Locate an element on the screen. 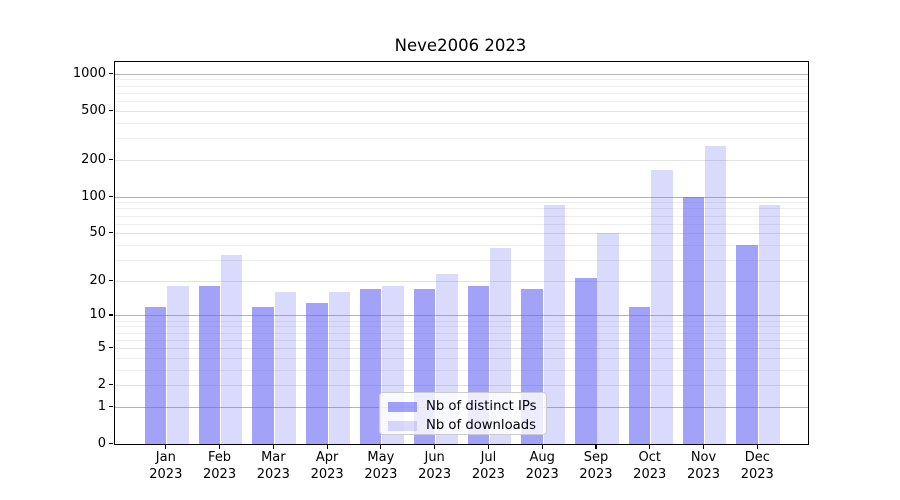 Image resolution: width=900 pixels, height=500 pixels. legend-item-downloads: Nb of downloads is located at coordinates (463, 425).